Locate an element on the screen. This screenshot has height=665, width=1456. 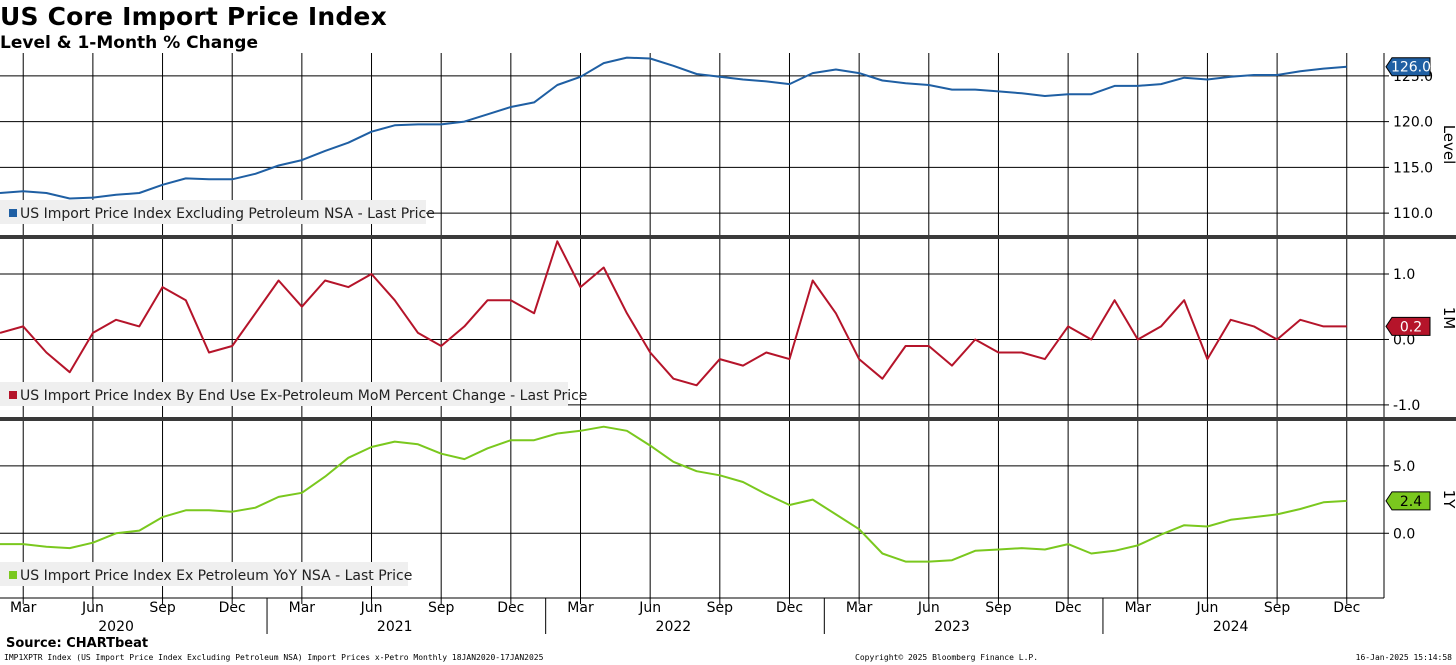
last-value-label: 0.2 is located at coordinates (1411, 327).